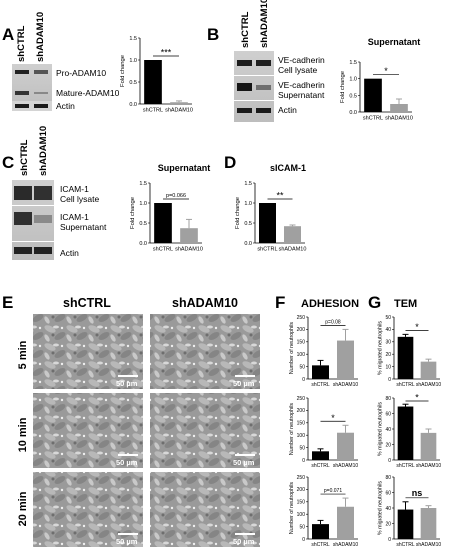 This screenshot has width=455, height=550. Describe the element at coordinates (320, 466) in the screenshot. I see `chart-f2-xtick-label: shCTRL` at that location.